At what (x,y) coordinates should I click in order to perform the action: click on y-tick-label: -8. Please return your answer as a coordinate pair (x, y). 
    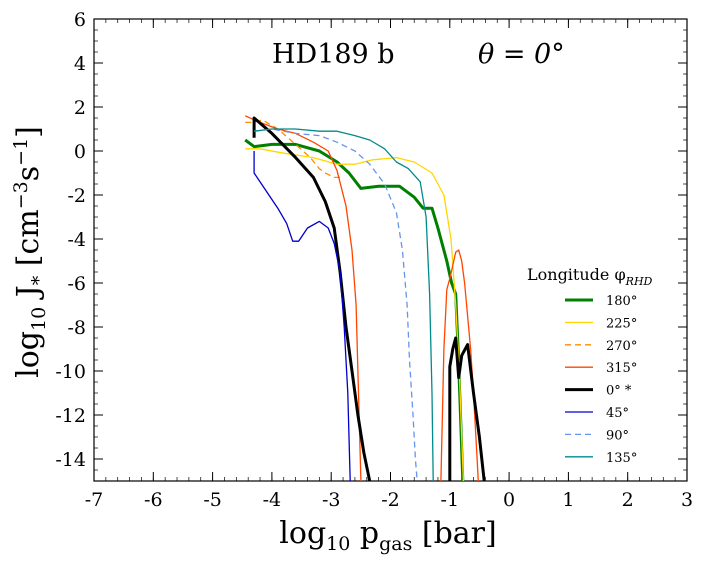
    Looking at the image, I should click on (76, 328).